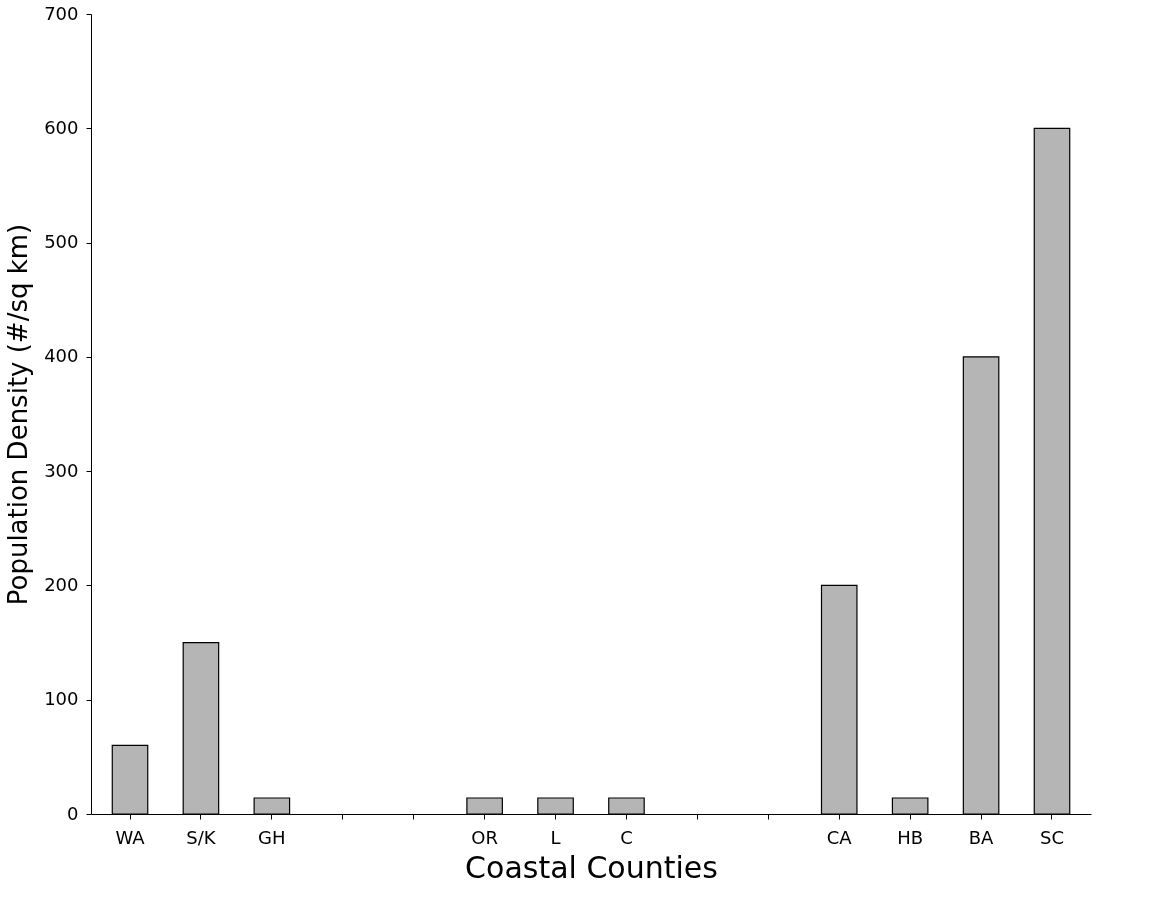 The width and height of the screenshot is (1166, 921). Describe the element at coordinates (18, 414) in the screenshot. I see `y-axis-title: Population Density (#/sq km)` at that location.